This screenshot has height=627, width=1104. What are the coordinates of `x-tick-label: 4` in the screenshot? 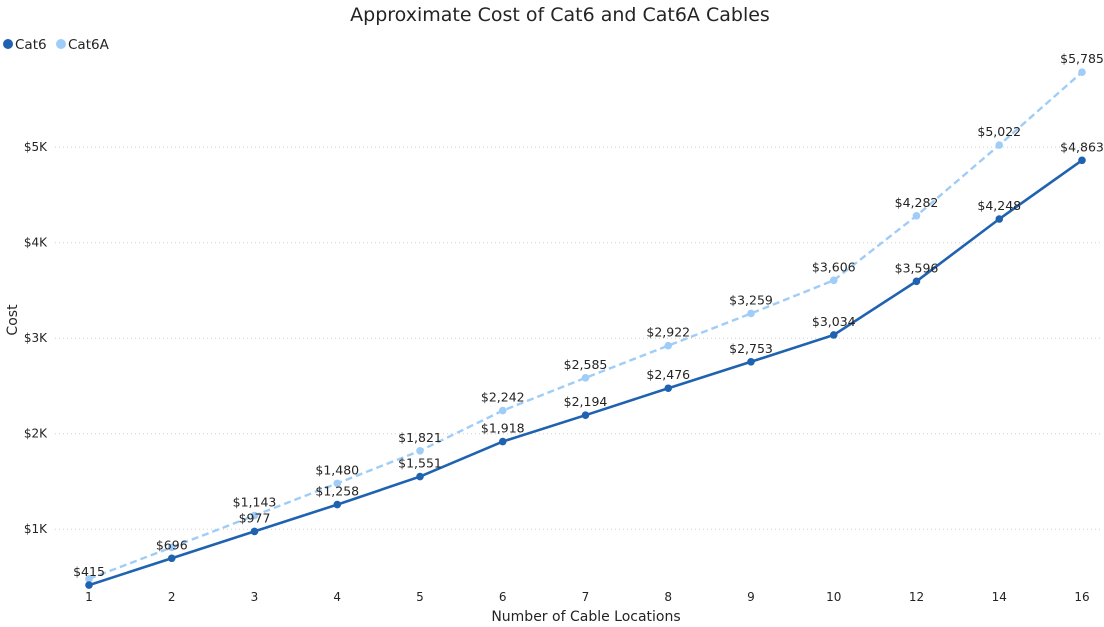 It's located at (337, 597).